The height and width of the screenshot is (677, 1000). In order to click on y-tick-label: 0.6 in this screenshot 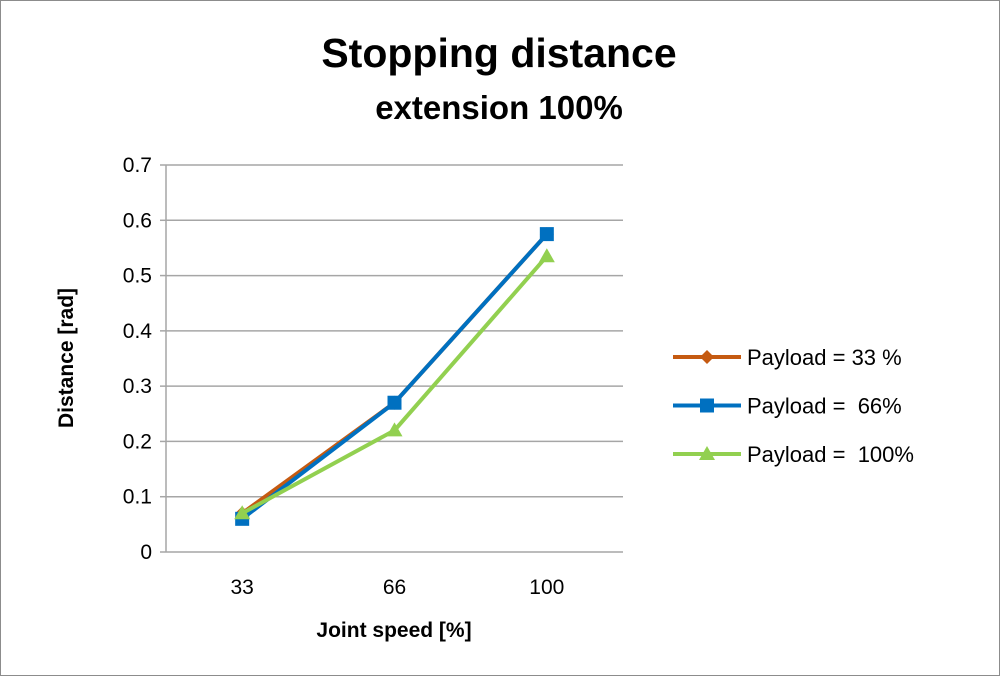, I will do `click(137, 220)`.